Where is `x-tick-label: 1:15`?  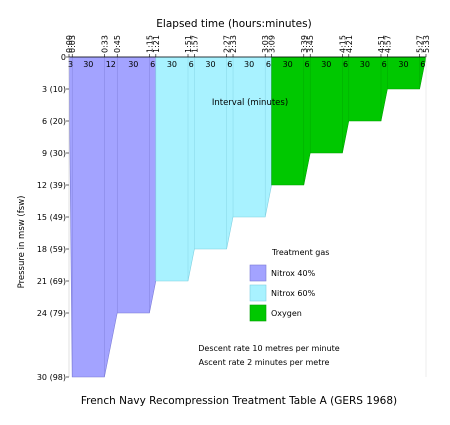
x-tick-label: 1:15 is located at coordinates (149, 44).